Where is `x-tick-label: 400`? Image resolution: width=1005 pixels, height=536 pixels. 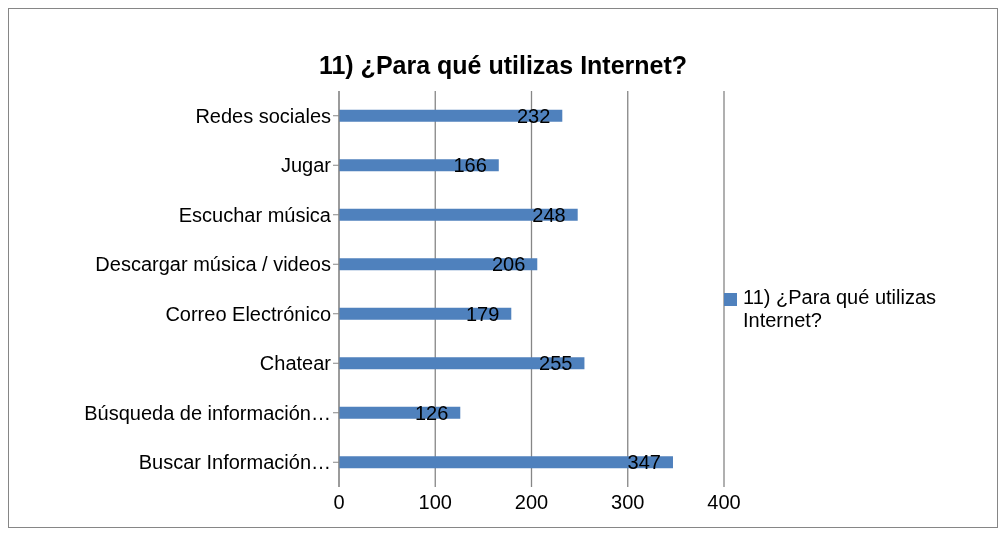
x-tick-label: 400 is located at coordinates (724, 502).